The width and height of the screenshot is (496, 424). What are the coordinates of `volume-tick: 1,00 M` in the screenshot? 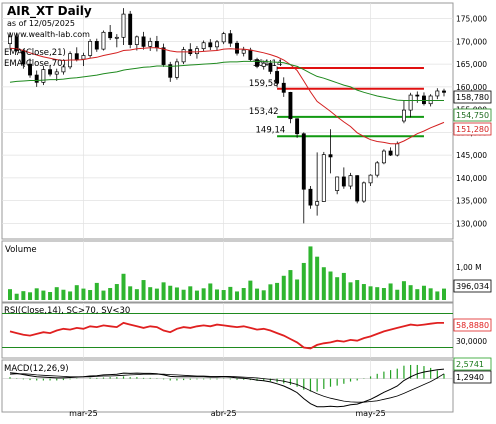 It's located at (469, 267).